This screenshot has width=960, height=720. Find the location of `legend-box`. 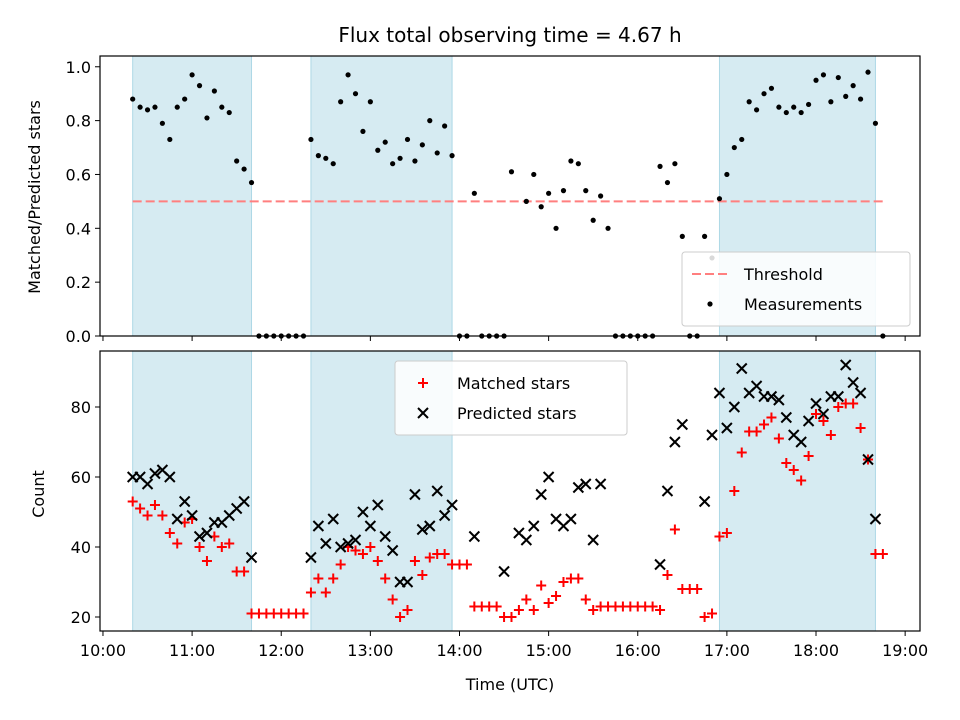

legend-box is located at coordinates (796, 289).